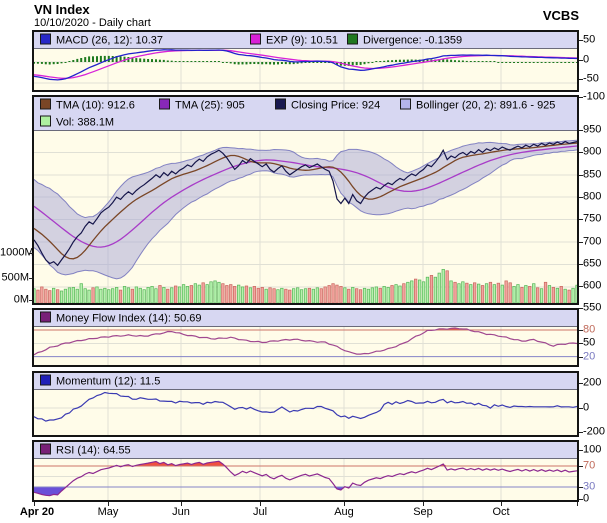 The height and width of the screenshot is (523, 607). I want to click on legend-item: Money Flow Index (14): 50.69, so click(121, 318).